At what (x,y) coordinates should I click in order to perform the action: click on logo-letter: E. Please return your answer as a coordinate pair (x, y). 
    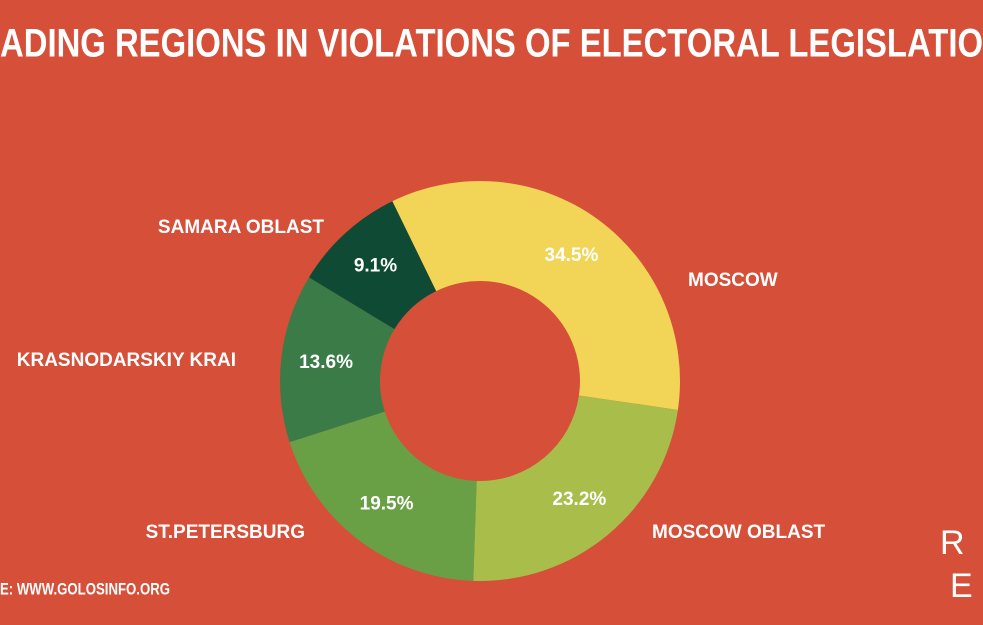
    Looking at the image, I should click on (961, 586).